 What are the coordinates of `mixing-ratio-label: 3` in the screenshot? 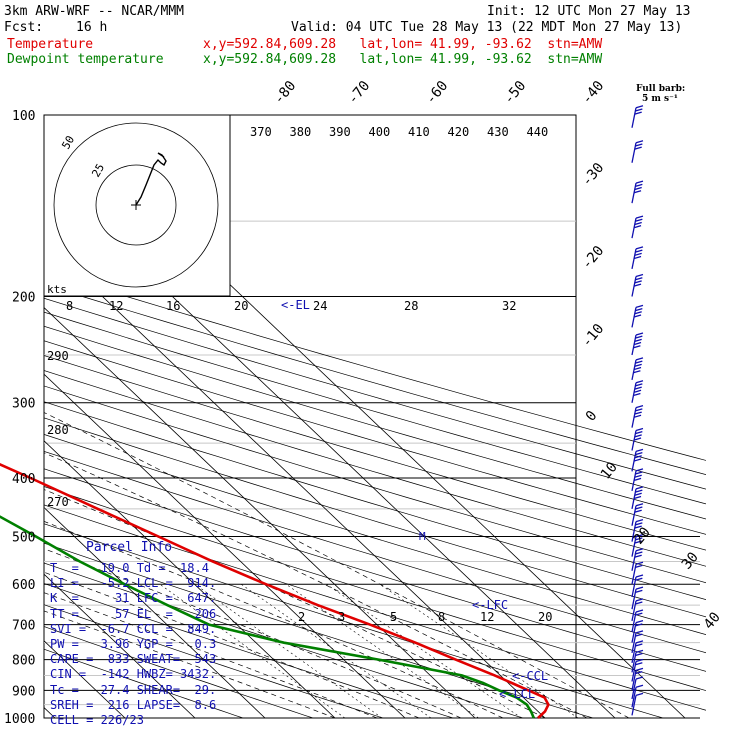 It's located at (341, 617).